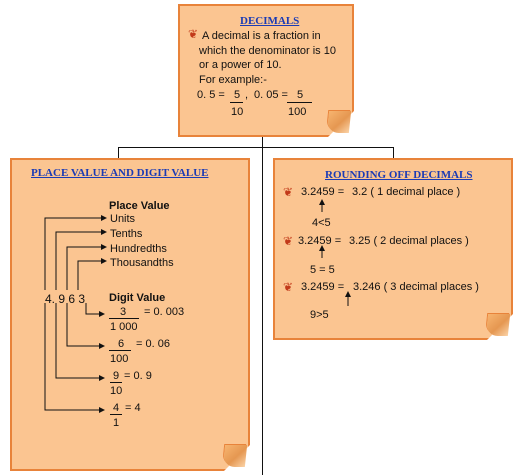 This screenshot has width=518, height=475. What do you see at coordinates (321, 223) in the screenshot?
I see `rounding-condition-1: 4<5` at bounding box center [321, 223].